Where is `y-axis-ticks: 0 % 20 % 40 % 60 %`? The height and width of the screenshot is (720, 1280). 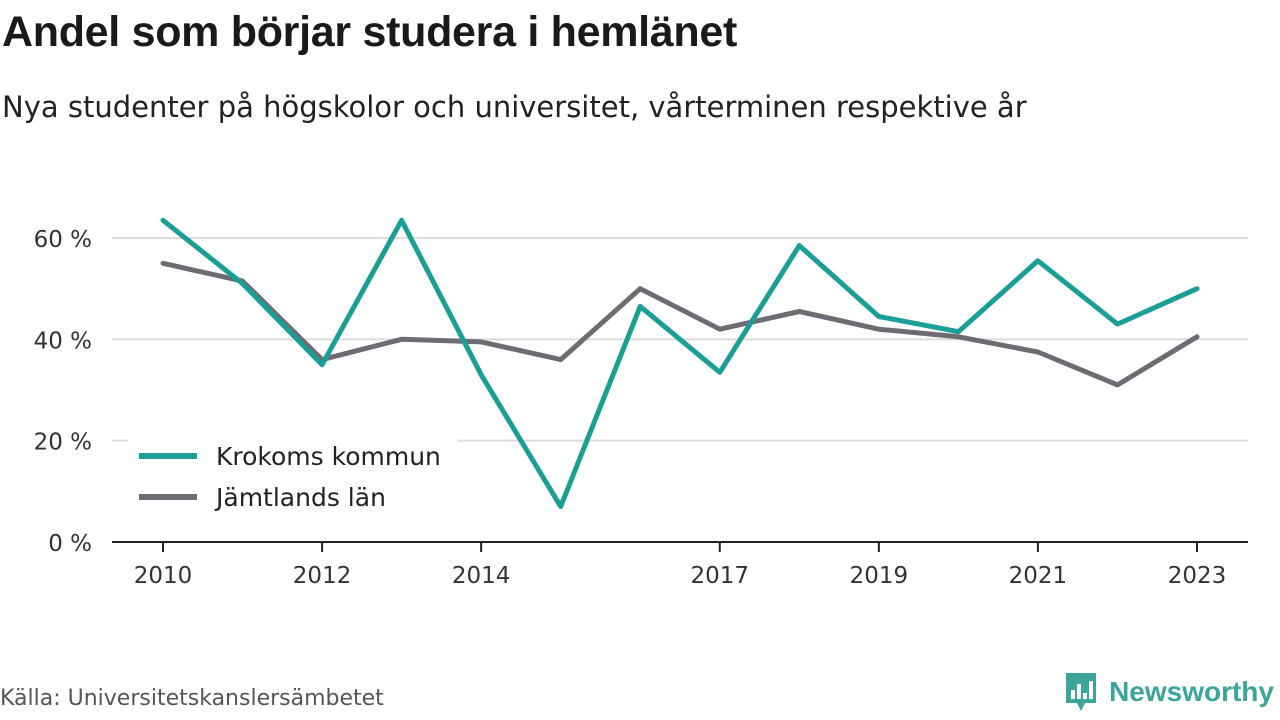 y-axis-ticks: 0 % 20 % 40 % 60 % is located at coordinates (63, 392).